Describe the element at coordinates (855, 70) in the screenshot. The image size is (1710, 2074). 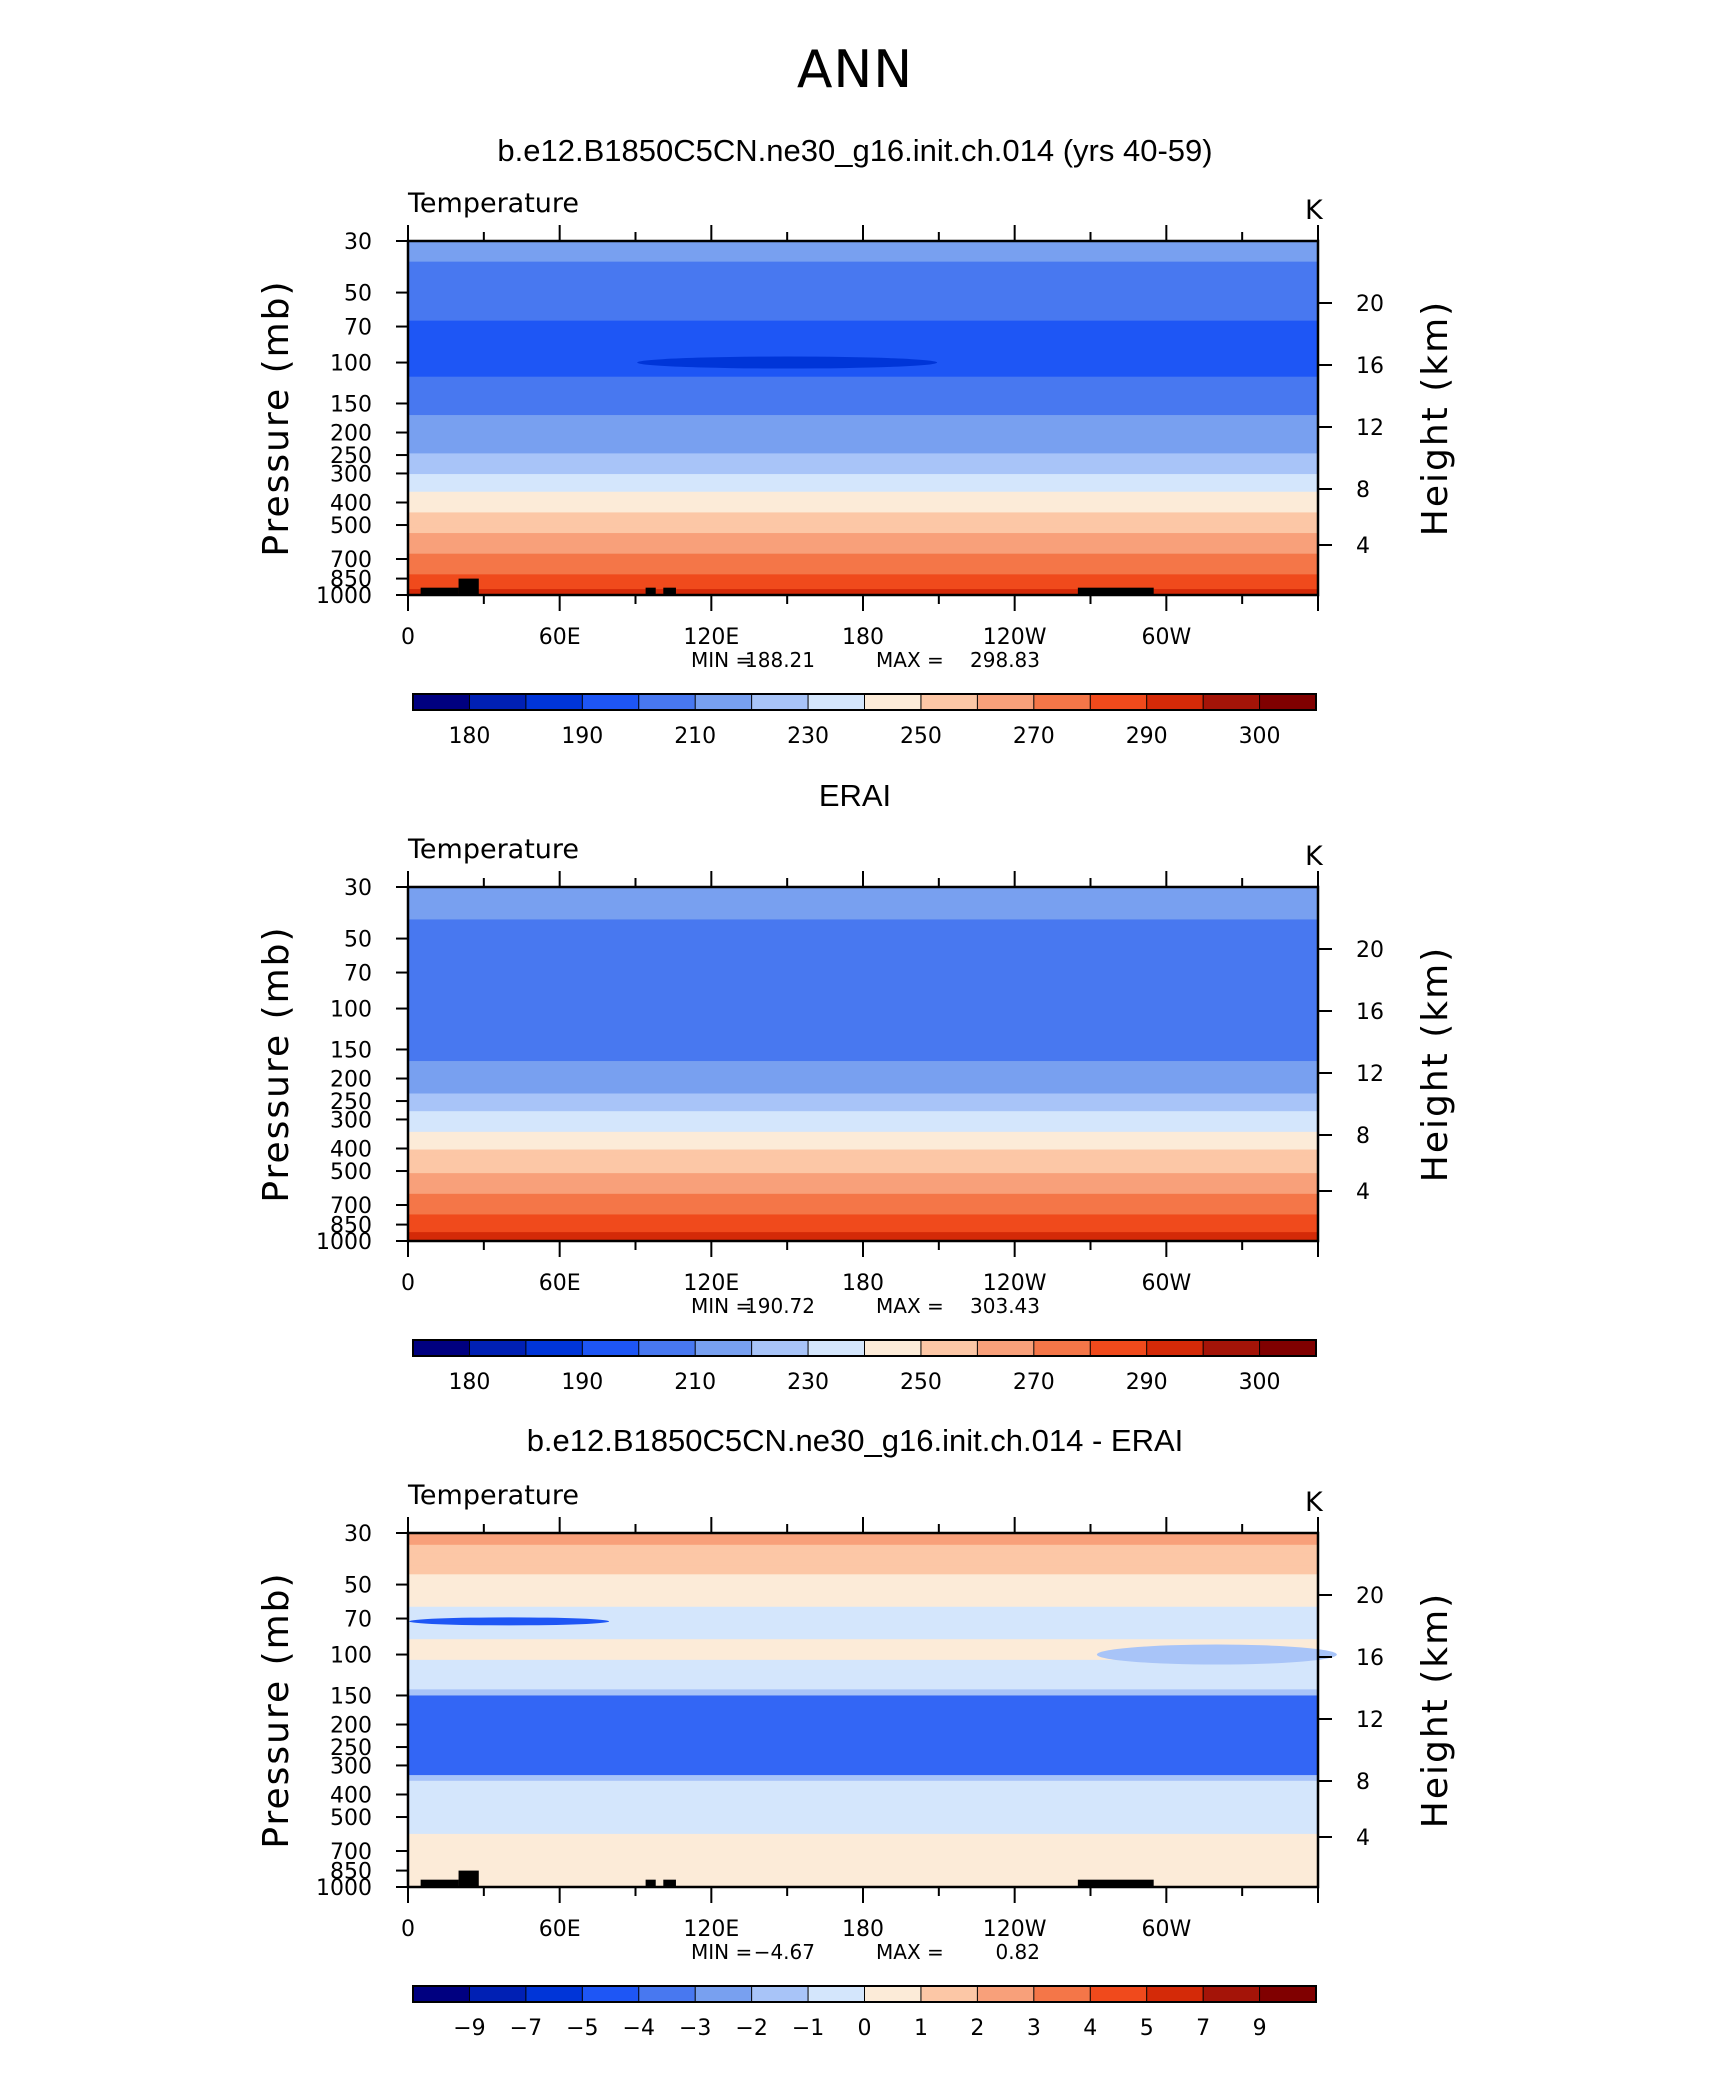
I see `page-title: ANN` at that location.